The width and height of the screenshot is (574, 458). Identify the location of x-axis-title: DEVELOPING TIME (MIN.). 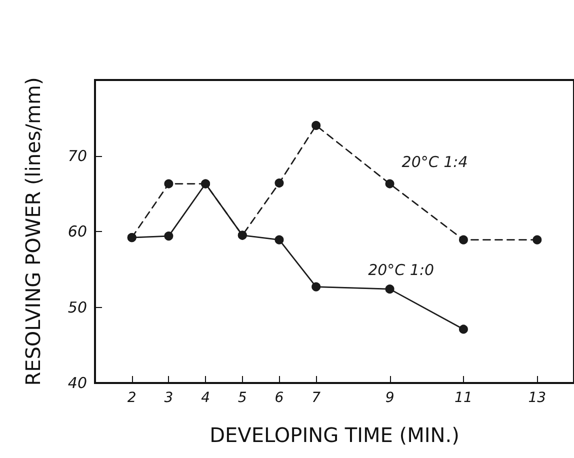
(335, 435).